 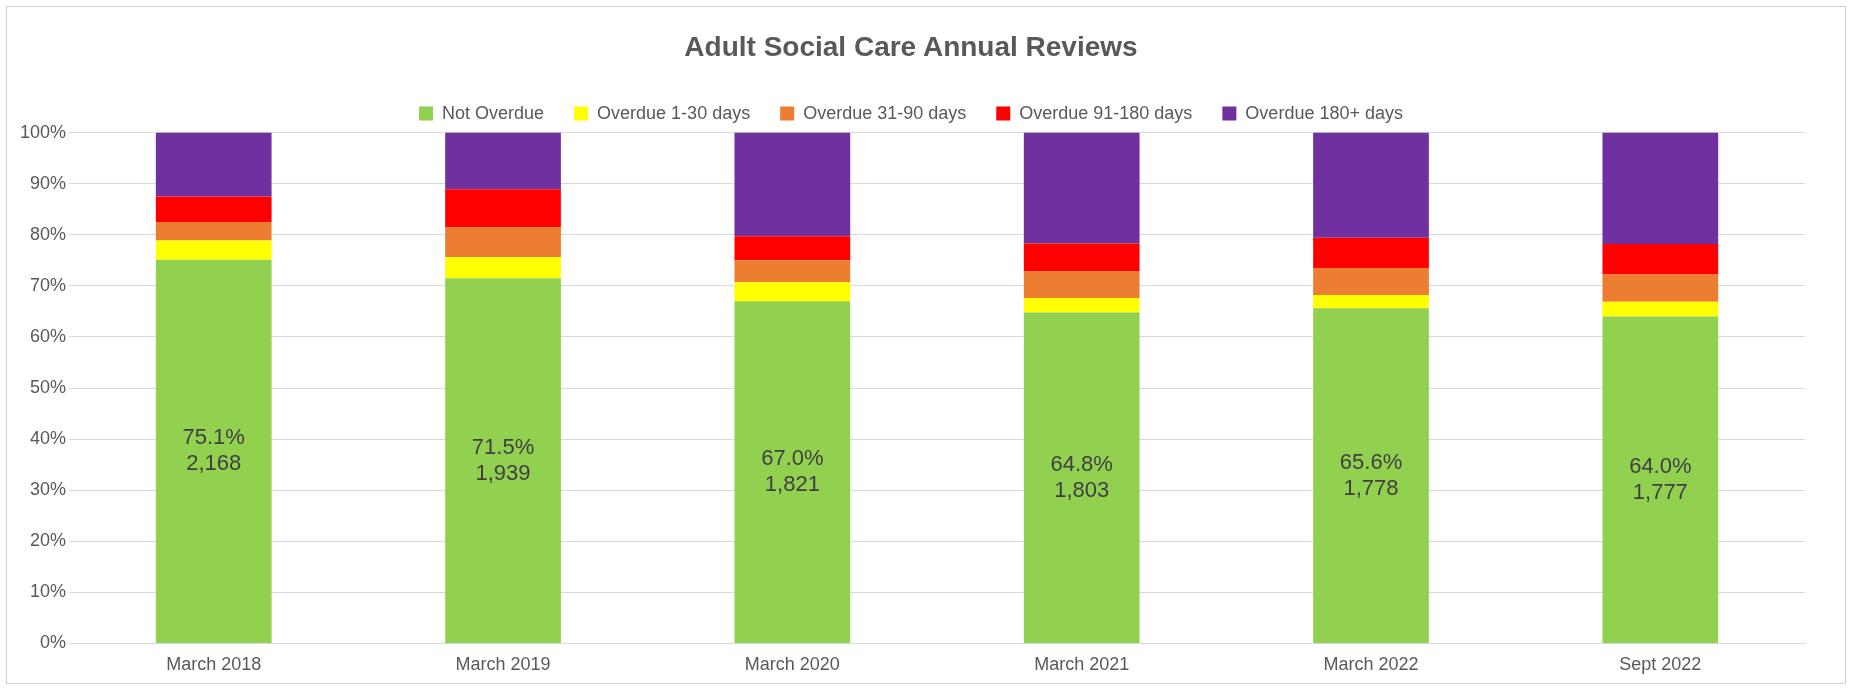 What do you see at coordinates (48, 591) in the screenshot?
I see `y-tick-label: 10%` at bounding box center [48, 591].